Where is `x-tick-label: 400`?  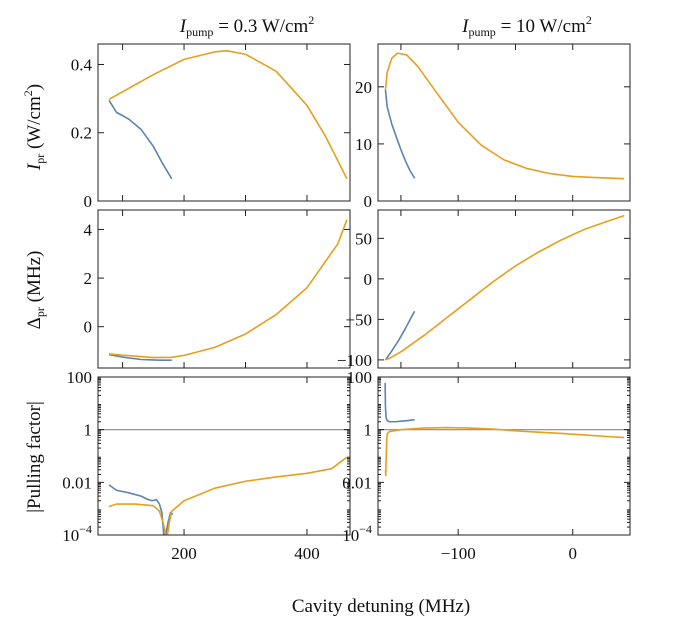 x-tick-label: 400 is located at coordinates (307, 553).